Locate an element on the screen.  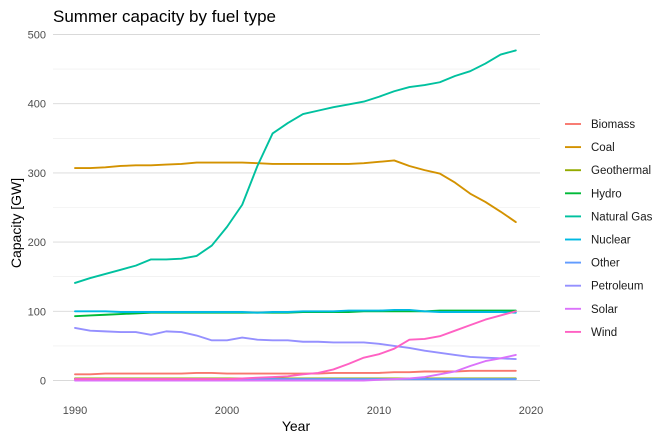
legend-label-natural-gas: Natural Gas is located at coordinates (622, 217).